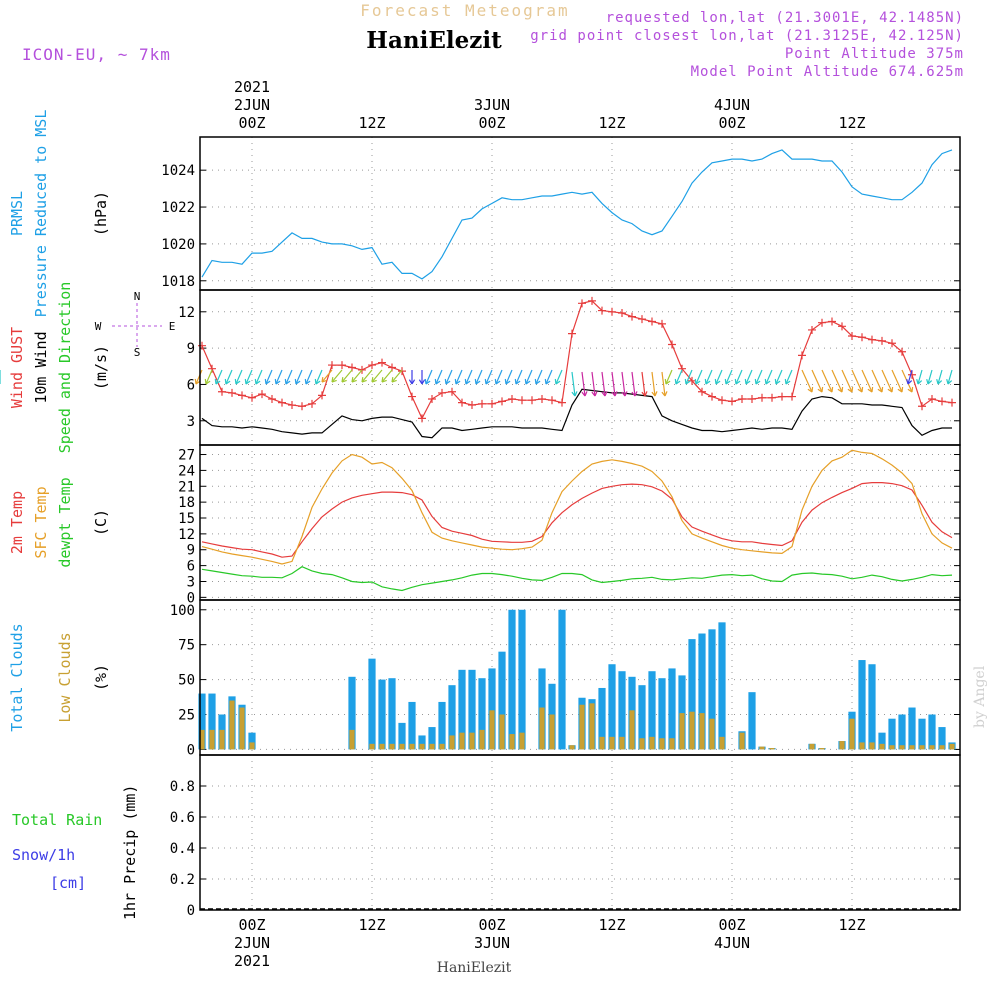 The height and width of the screenshot is (1000, 1000). What do you see at coordinates (17, 677) in the screenshot?
I see `panel-label: Total Clouds` at bounding box center [17, 677].